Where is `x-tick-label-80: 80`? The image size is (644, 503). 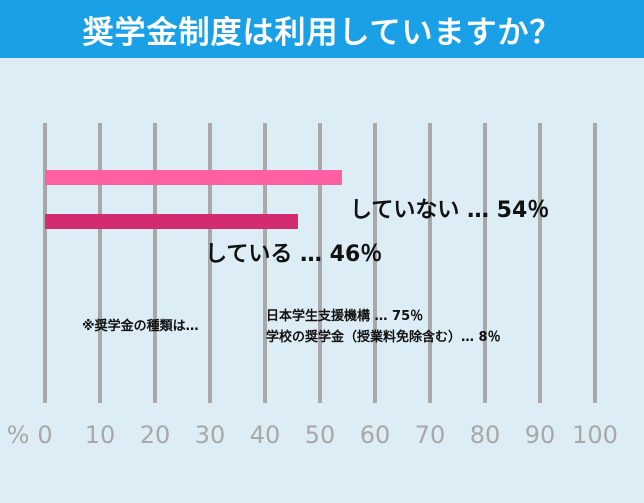 x-tick-label-80: 80 is located at coordinates (485, 435).